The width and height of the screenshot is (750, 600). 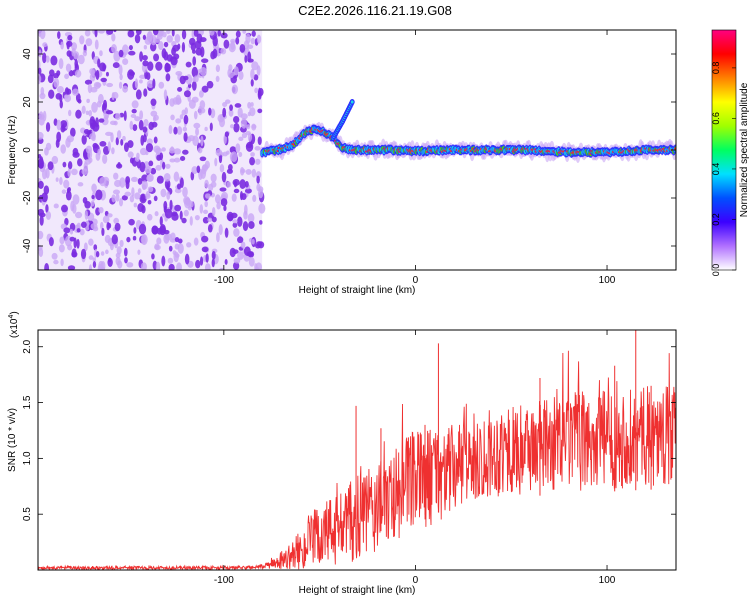 I want to click on colorbar-ticks: 0.0 0.2 0.4 0.6 0.8, so click(x=723, y=169).